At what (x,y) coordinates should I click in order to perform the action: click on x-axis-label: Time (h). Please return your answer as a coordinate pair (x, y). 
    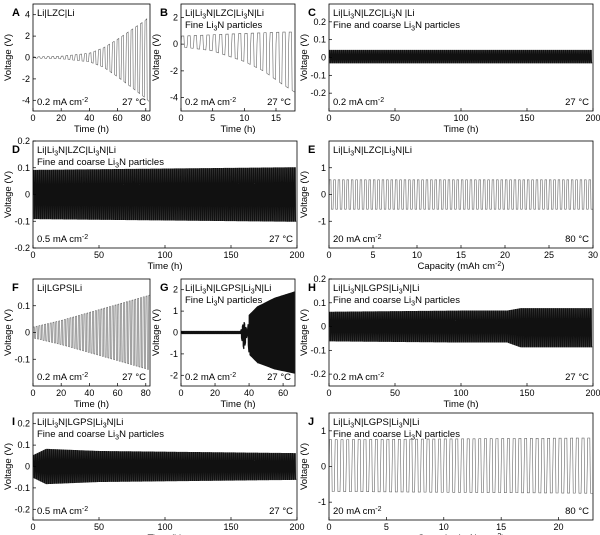
    Looking at the image, I should click on (91, 129).